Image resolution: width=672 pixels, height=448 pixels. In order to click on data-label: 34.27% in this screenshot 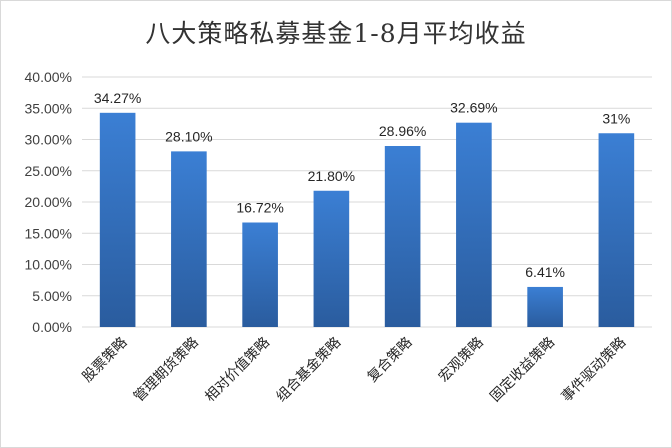, I will do `click(117, 98)`.